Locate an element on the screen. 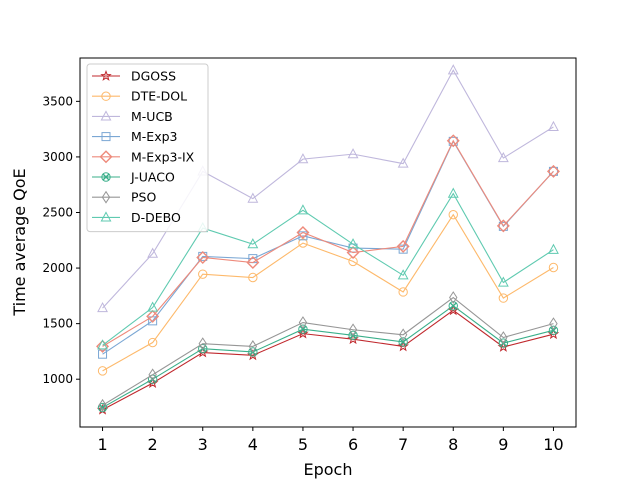 The height and width of the screenshot is (480, 640). legend-label-j-uaco: J-UACO is located at coordinates (152, 177).